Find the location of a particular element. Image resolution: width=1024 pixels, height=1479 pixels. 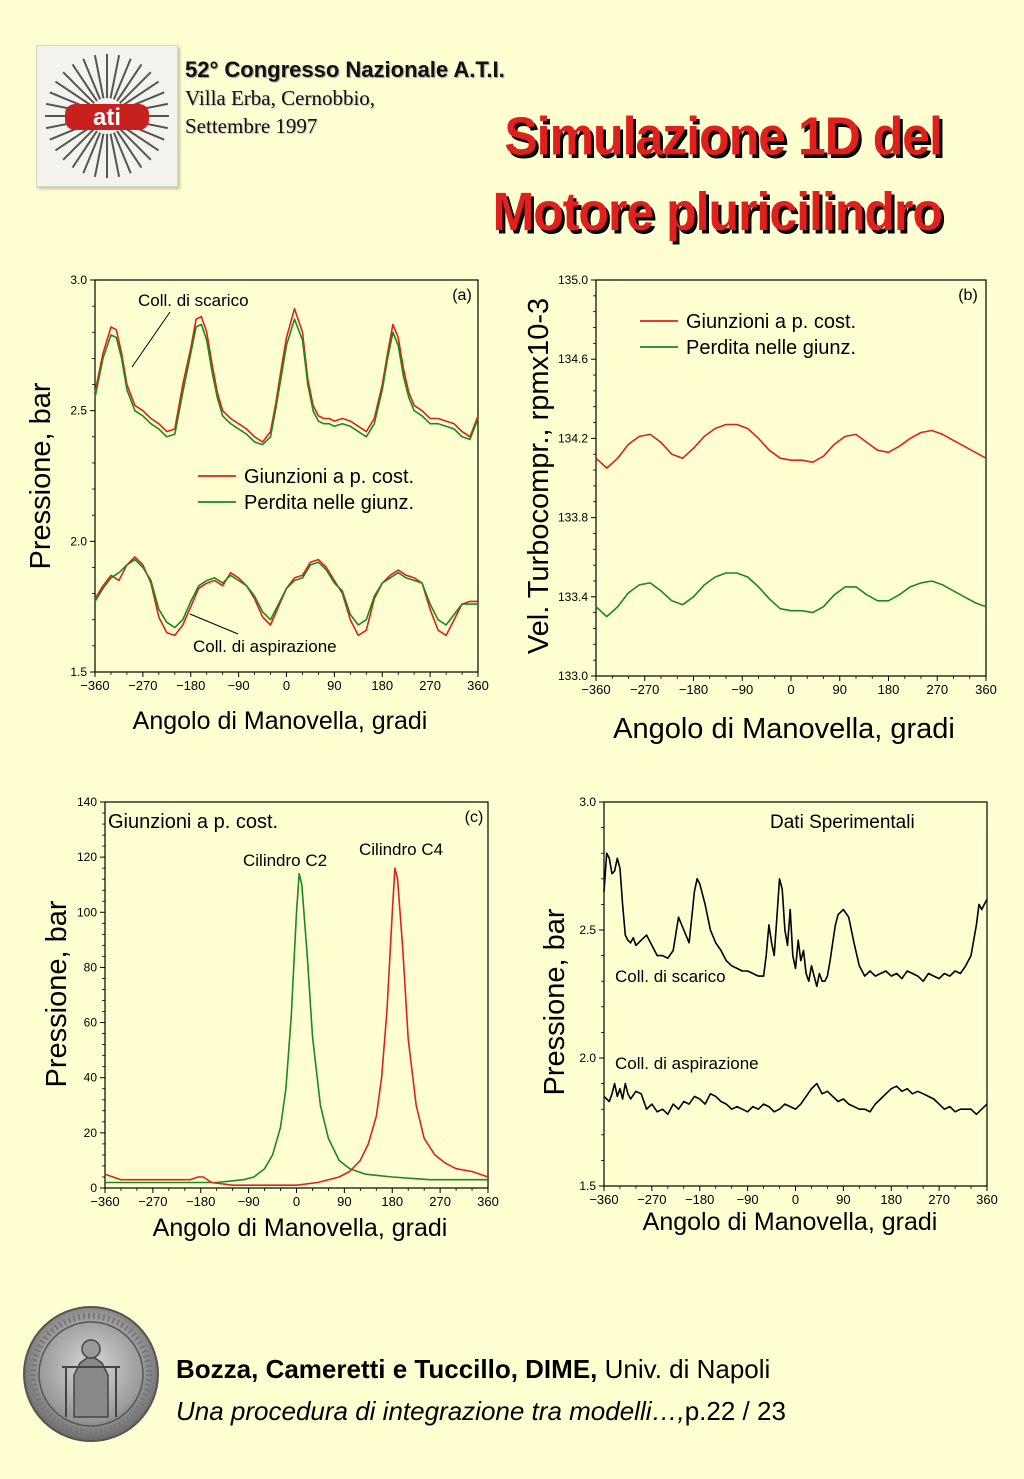

annotation-cylinder-c4: Cilindro C4 is located at coordinates (401, 849).